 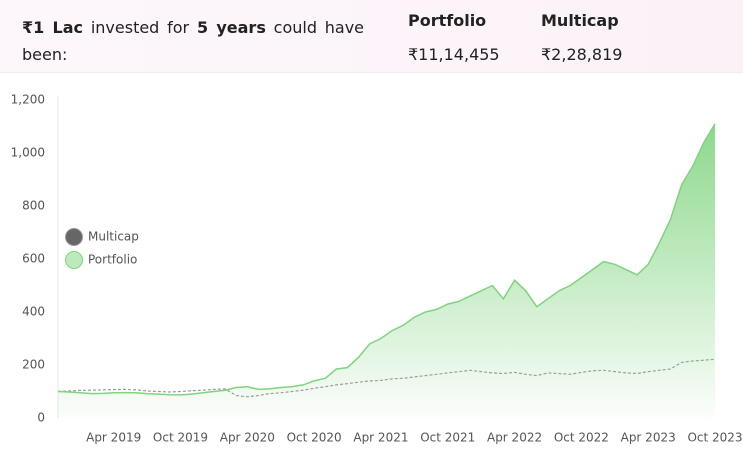 What do you see at coordinates (33, 206) in the screenshot?
I see `y-tick-label: 800` at bounding box center [33, 206].